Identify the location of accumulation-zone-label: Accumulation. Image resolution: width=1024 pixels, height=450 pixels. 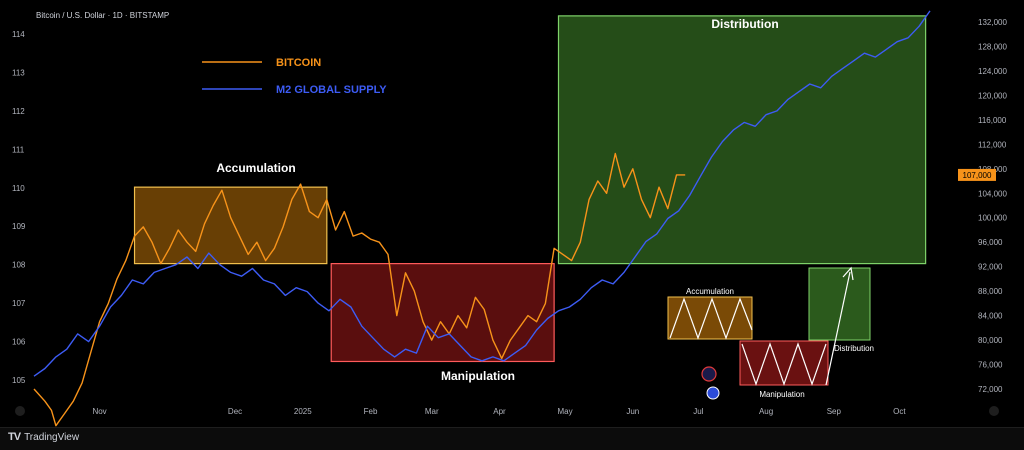
(255, 168).